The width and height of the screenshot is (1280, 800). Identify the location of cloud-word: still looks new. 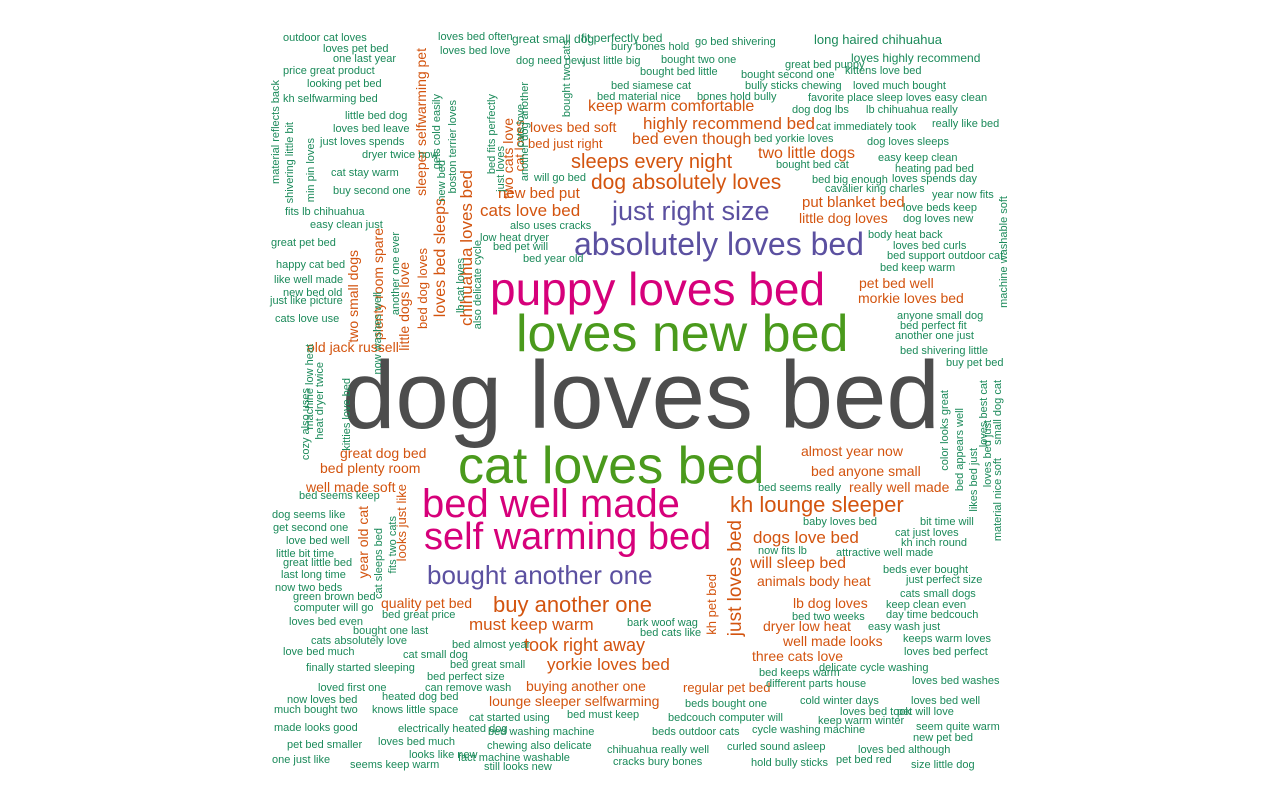
(518, 767).